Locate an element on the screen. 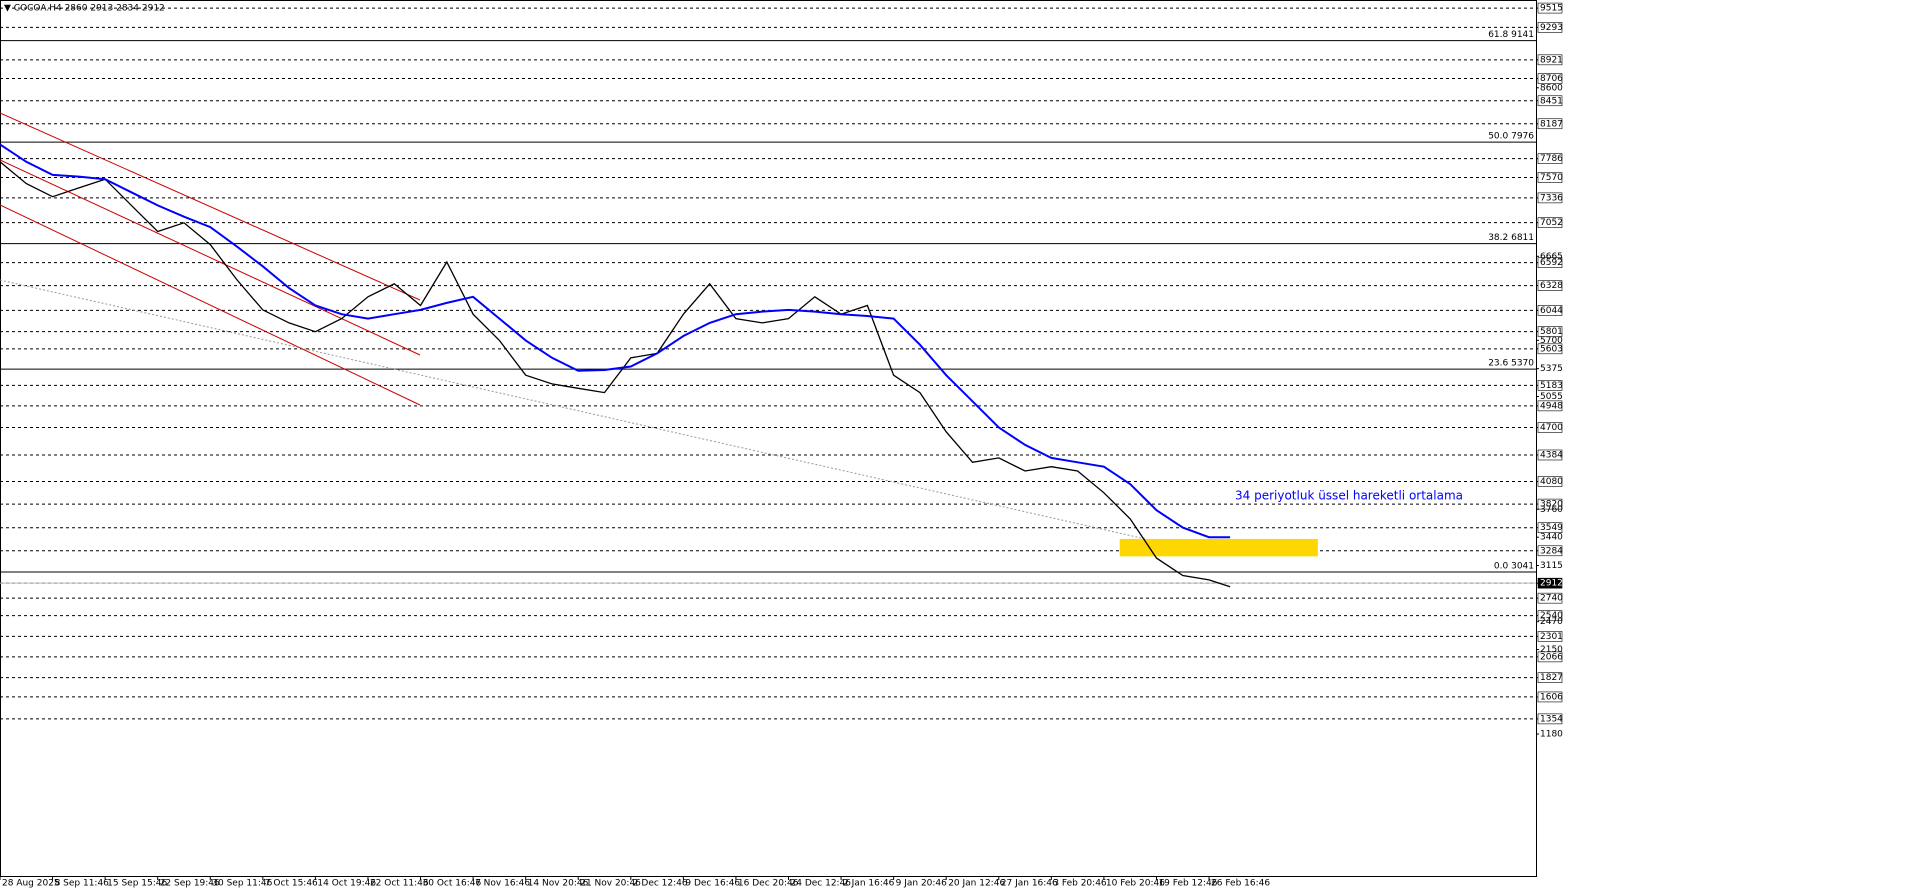 This screenshot has width=1916, height=888. fib-label: 50.0 7976 is located at coordinates (1511, 137).